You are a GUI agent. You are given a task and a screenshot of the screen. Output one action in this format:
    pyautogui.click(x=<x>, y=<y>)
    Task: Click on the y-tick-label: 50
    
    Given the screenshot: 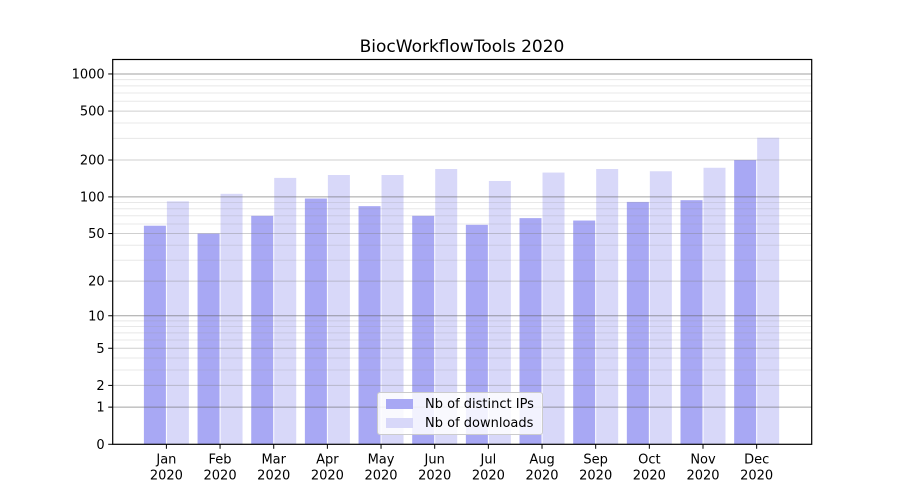 What is the action you would take?
    pyautogui.click(x=96, y=234)
    